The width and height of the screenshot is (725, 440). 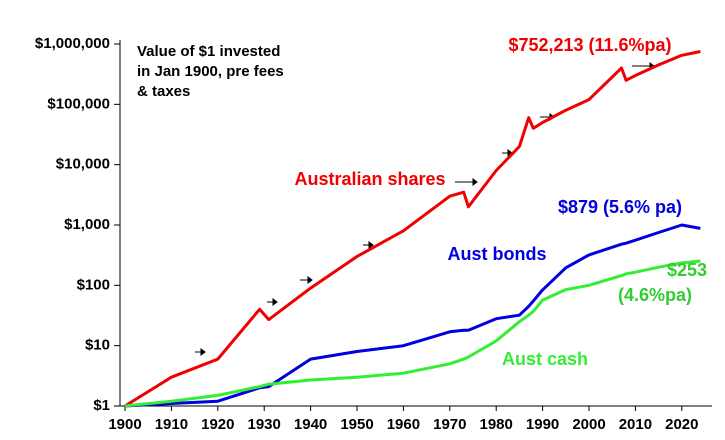 I want to click on x-tick-label: 1950, so click(x=356, y=424).